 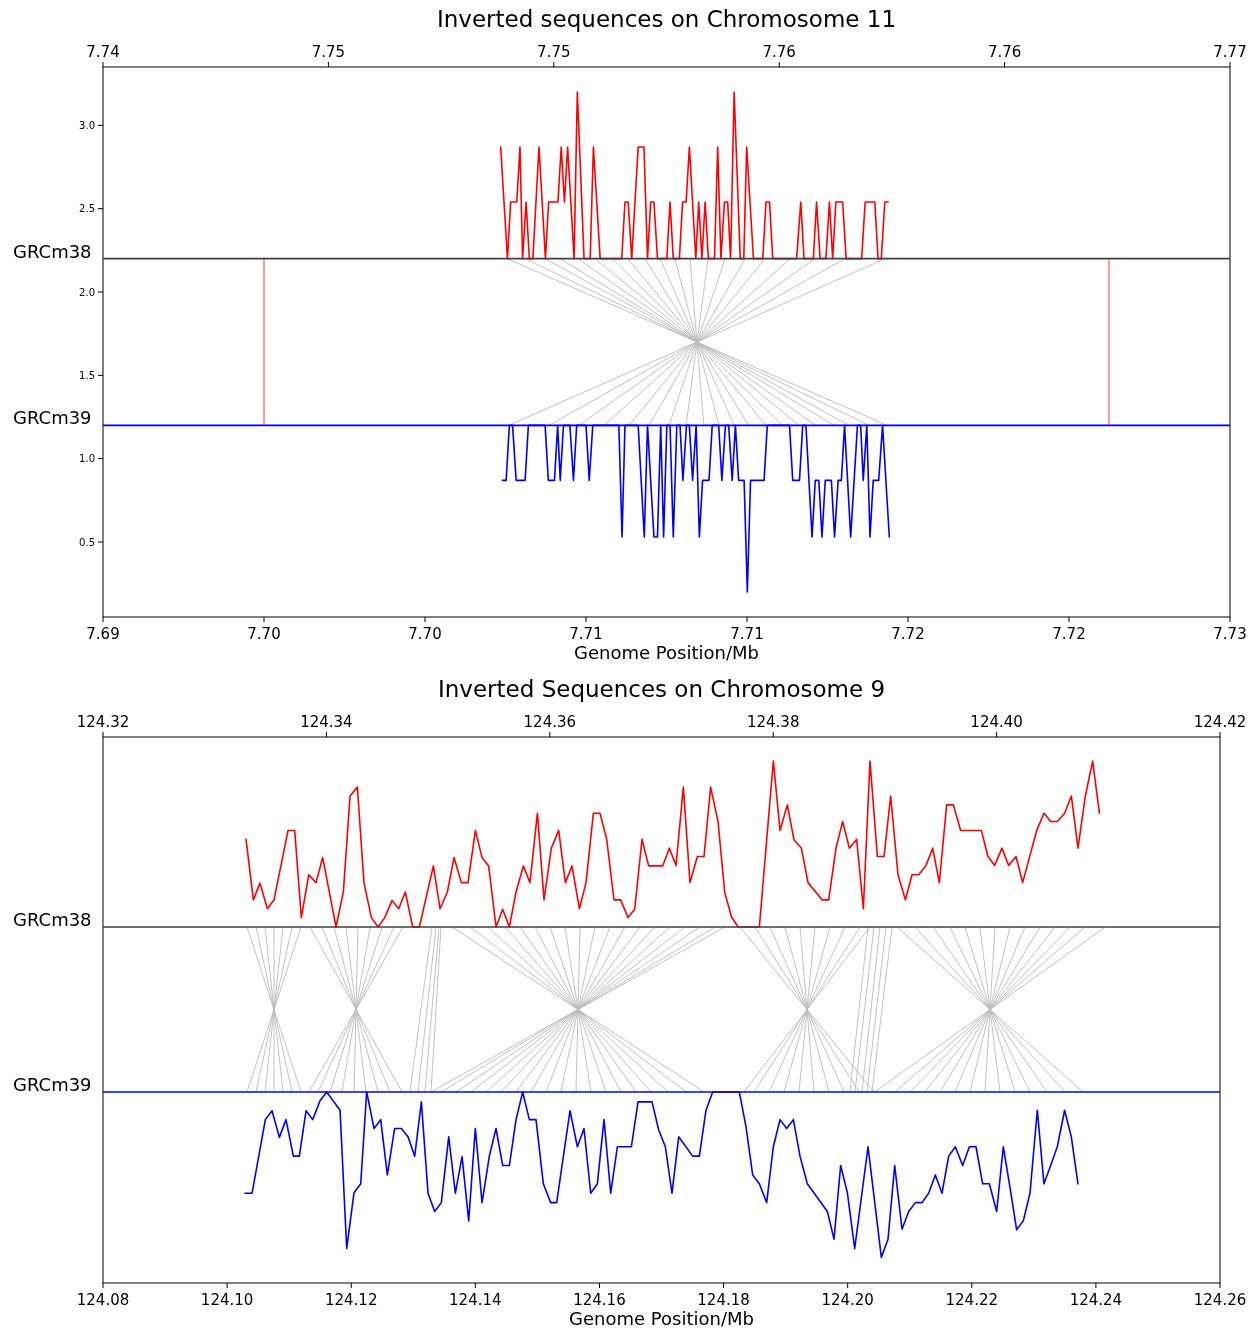 What do you see at coordinates (103, 722) in the screenshot?
I see `x2-tick-label: 124.32` at bounding box center [103, 722].